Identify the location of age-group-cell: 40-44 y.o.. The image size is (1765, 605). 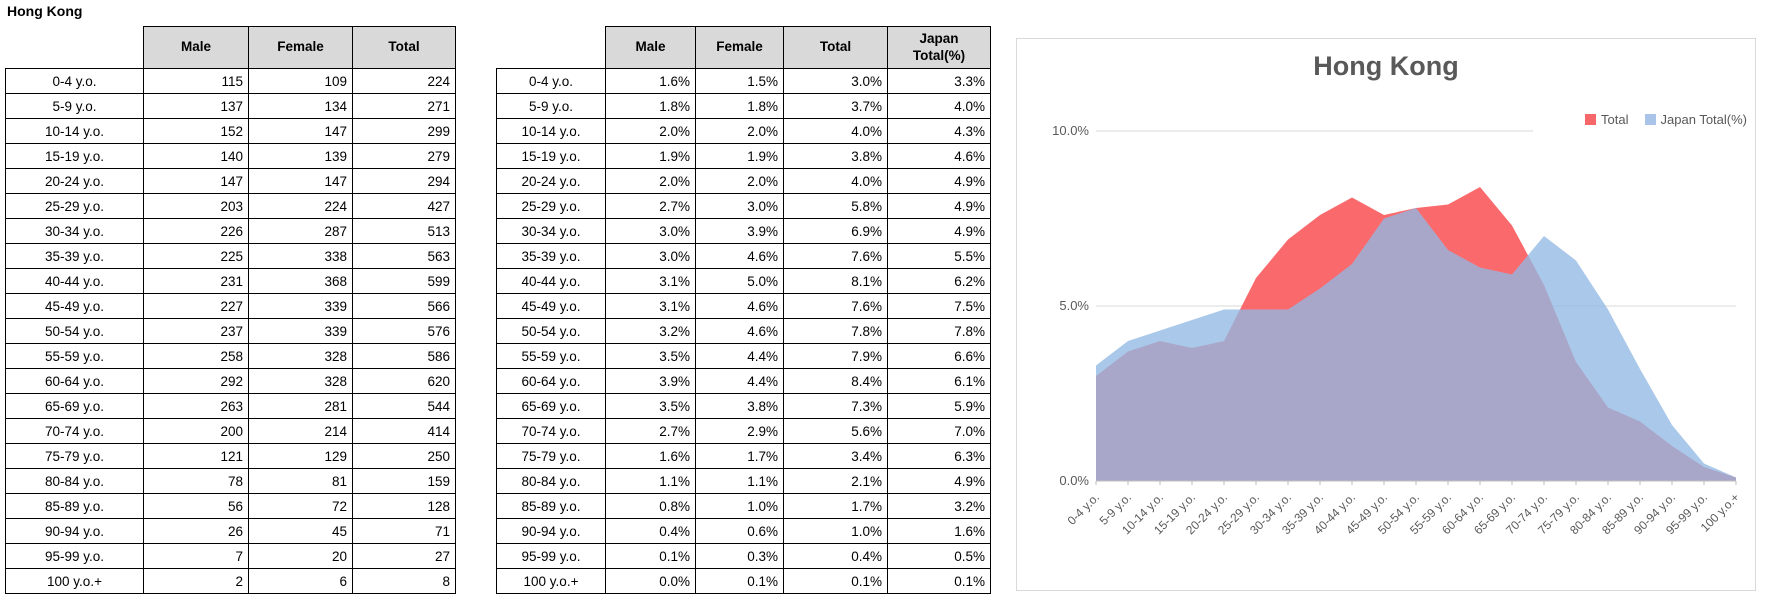
(551, 281).